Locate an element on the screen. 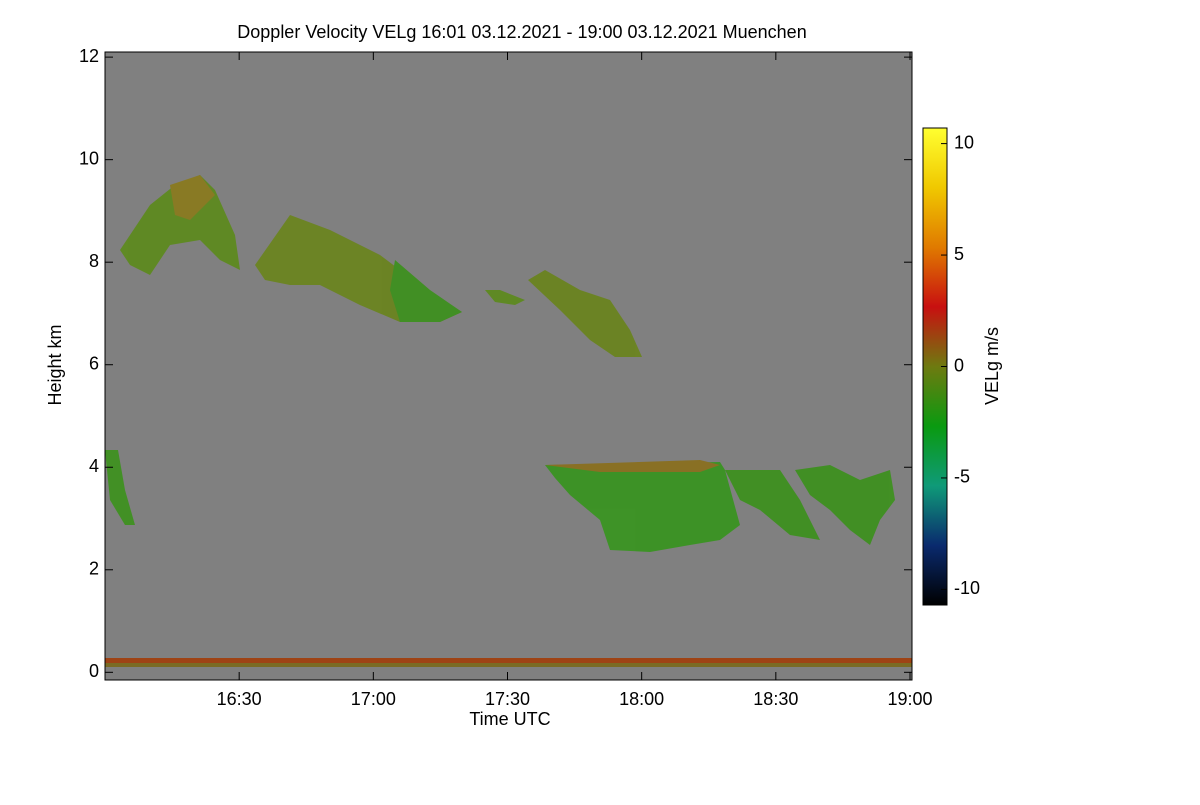 This screenshot has height=805, width=1200. x-tick-label: 19:00 is located at coordinates (909, 699).